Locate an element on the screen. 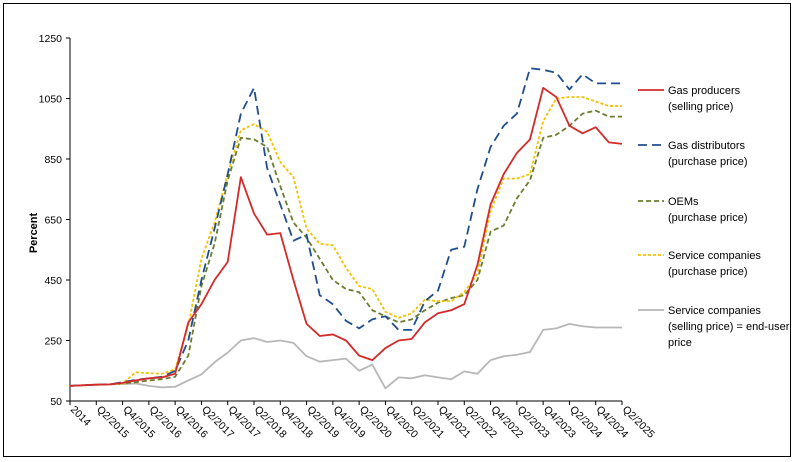  y-tick-label: 850 is located at coordinates (53, 160).